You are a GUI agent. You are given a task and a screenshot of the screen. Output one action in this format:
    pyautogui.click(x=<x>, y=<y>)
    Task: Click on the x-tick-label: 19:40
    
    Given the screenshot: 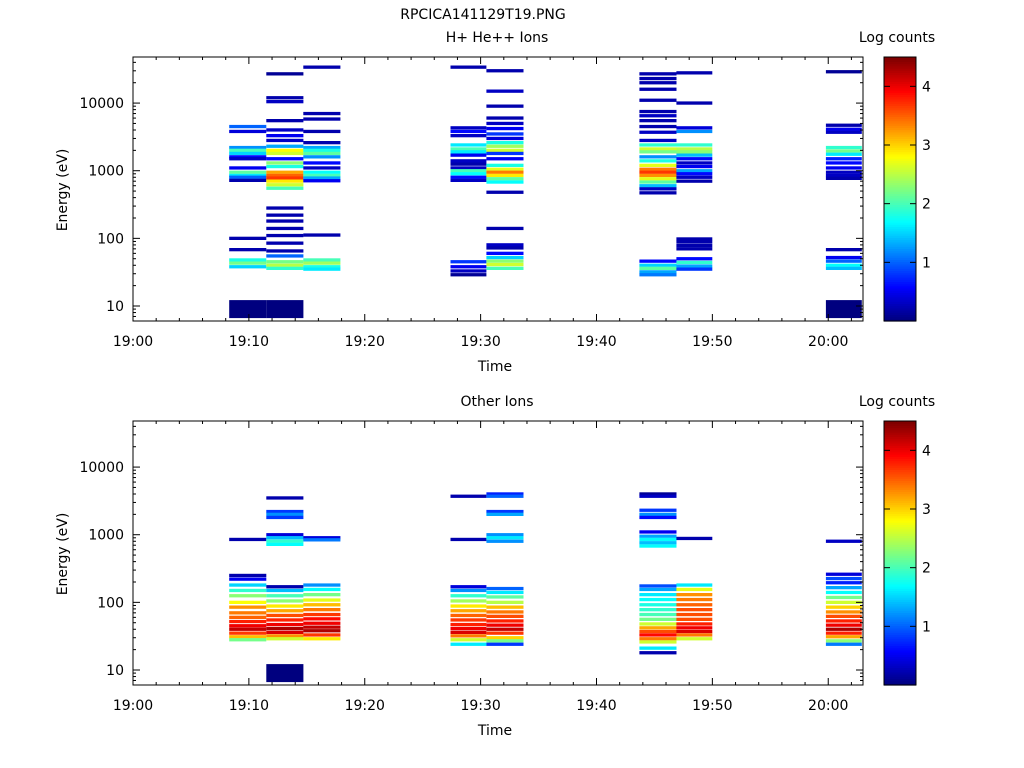 What is the action you would take?
    pyautogui.click(x=596, y=706)
    